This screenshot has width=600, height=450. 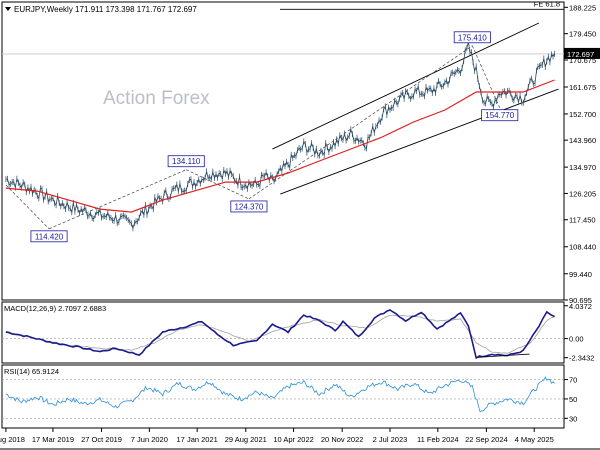 What do you see at coordinates (573, 399) in the screenshot?
I see `rsi-tick-label: 50` at bounding box center [573, 399].